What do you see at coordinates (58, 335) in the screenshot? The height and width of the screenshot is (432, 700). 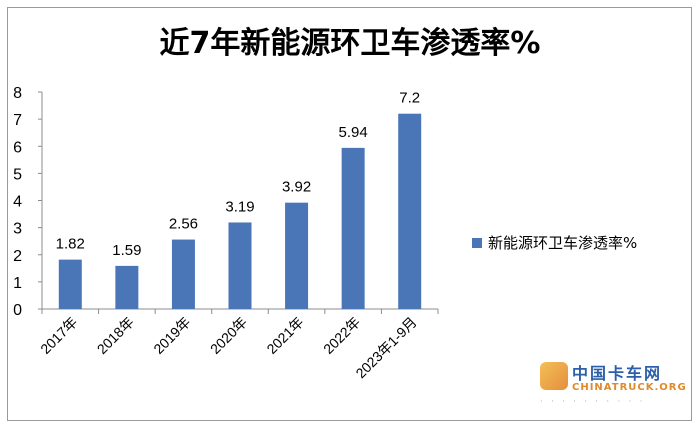 I see `x-tick-label: 2017年` at bounding box center [58, 335].